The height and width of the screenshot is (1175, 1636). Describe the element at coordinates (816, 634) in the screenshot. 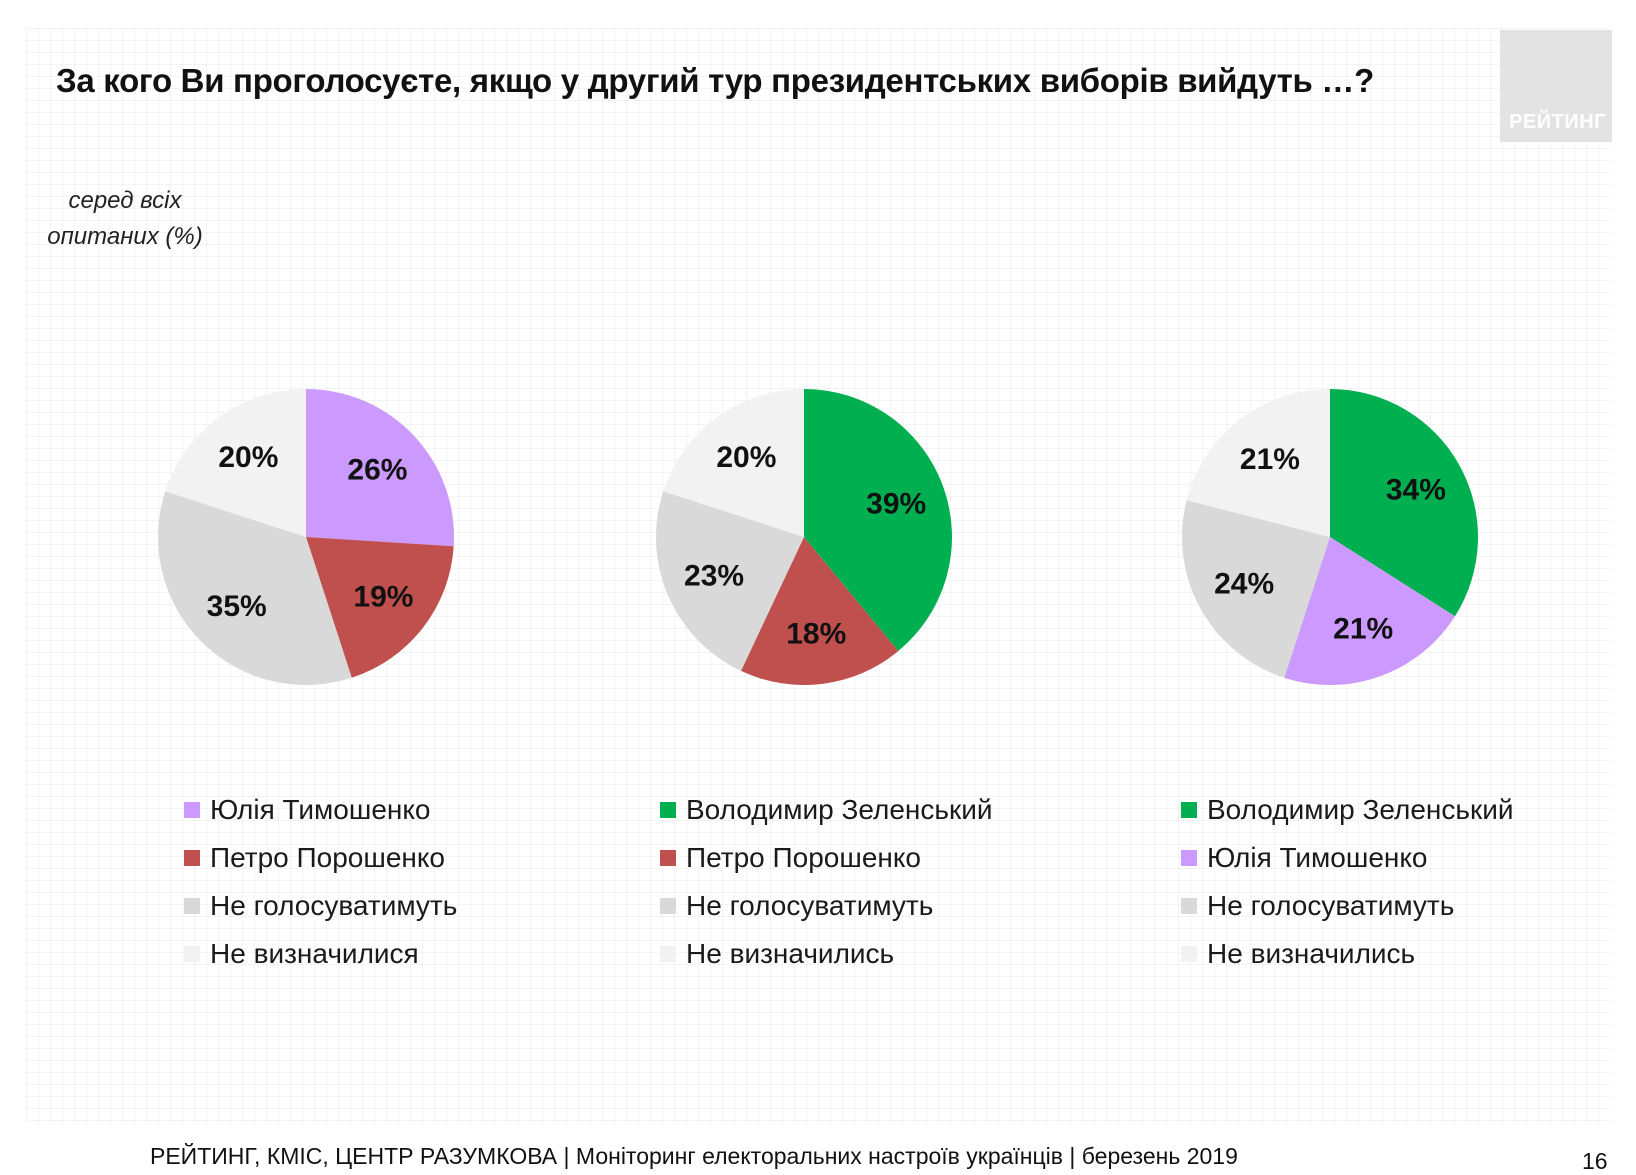

I see `pie-data-label: 18%` at that location.